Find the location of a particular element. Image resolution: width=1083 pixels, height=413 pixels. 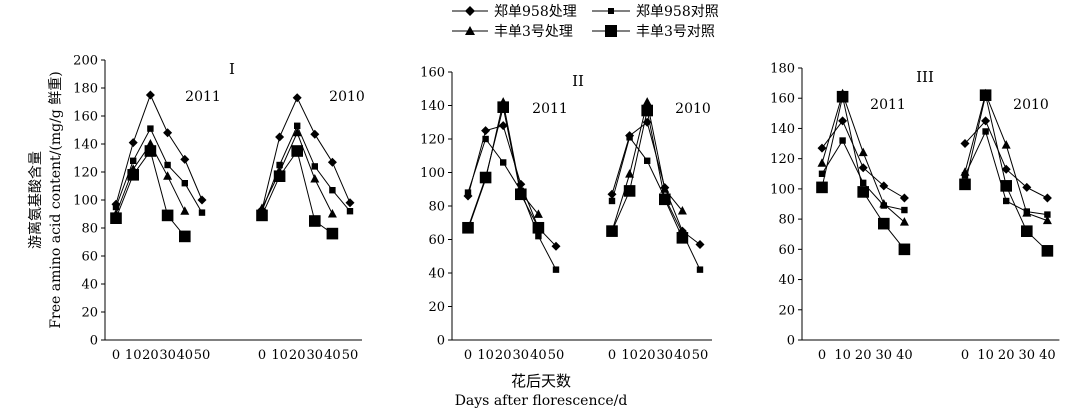

panel-label: II is located at coordinates (578, 81).